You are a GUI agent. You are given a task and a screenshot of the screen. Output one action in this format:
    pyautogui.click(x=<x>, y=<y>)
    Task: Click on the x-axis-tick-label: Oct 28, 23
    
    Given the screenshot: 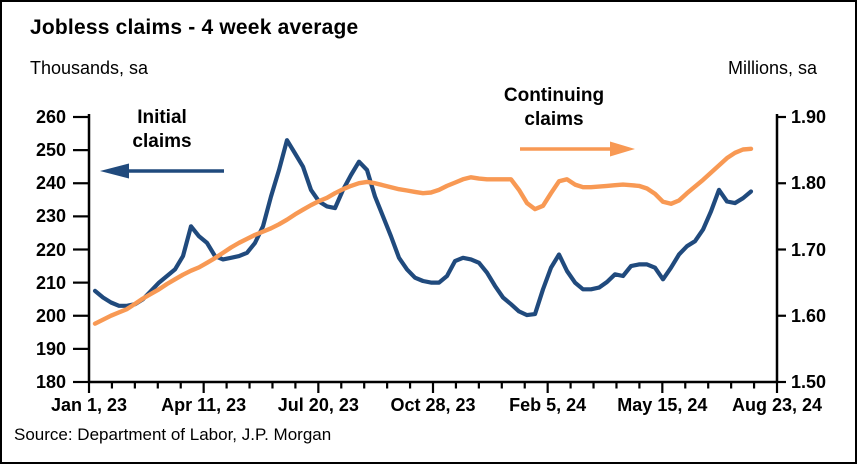 What is the action you would take?
    pyautogui.click(x=433, y=405)
    